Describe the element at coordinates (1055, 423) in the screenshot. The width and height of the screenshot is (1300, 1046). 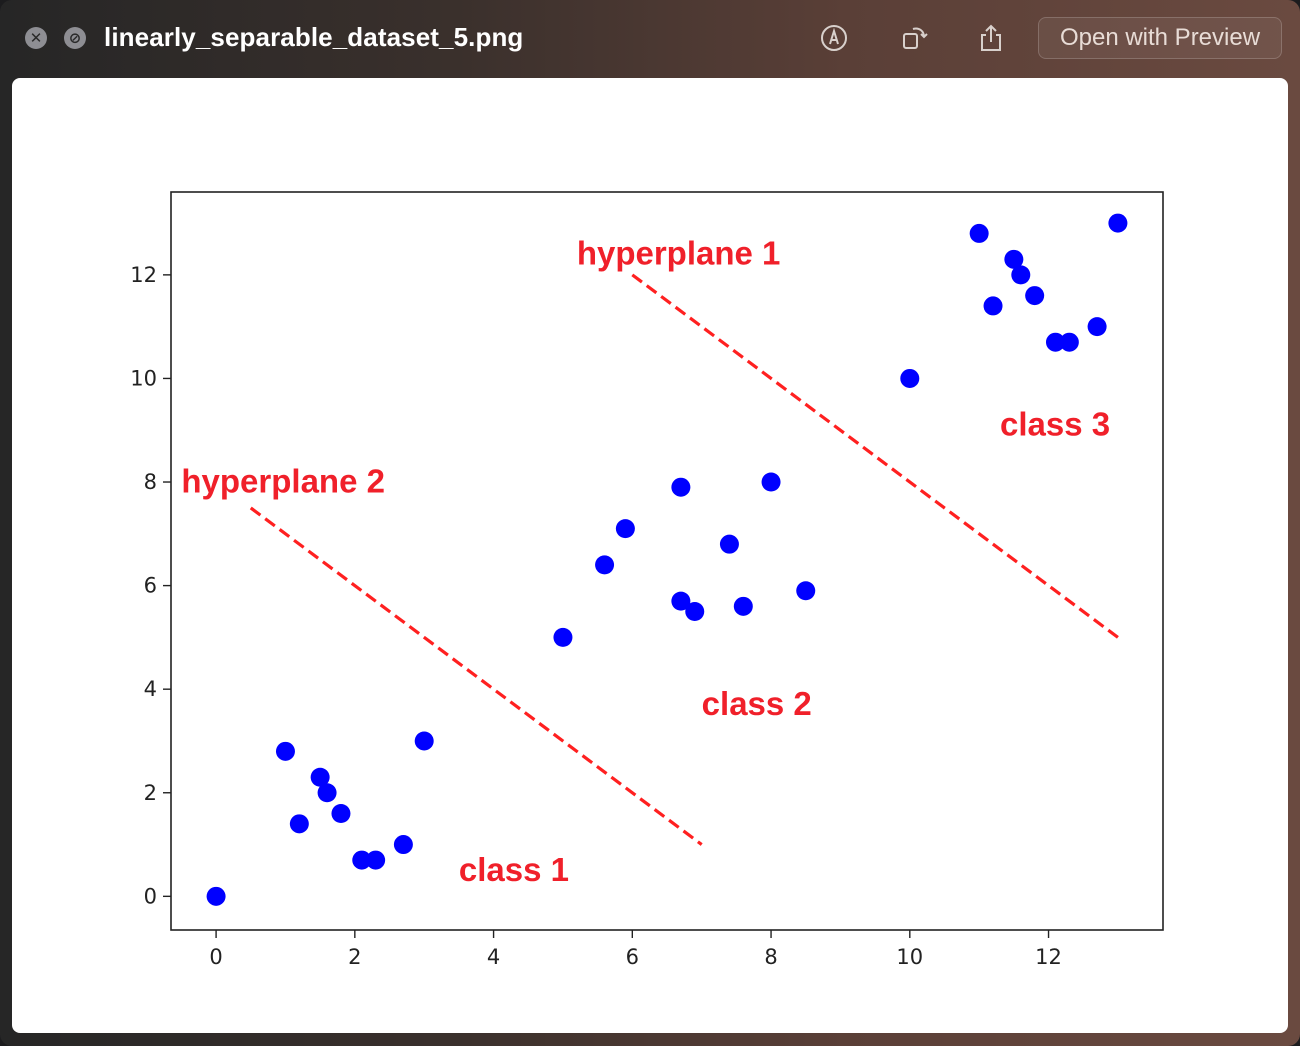
I see `annotation-label: class 3` at that location.